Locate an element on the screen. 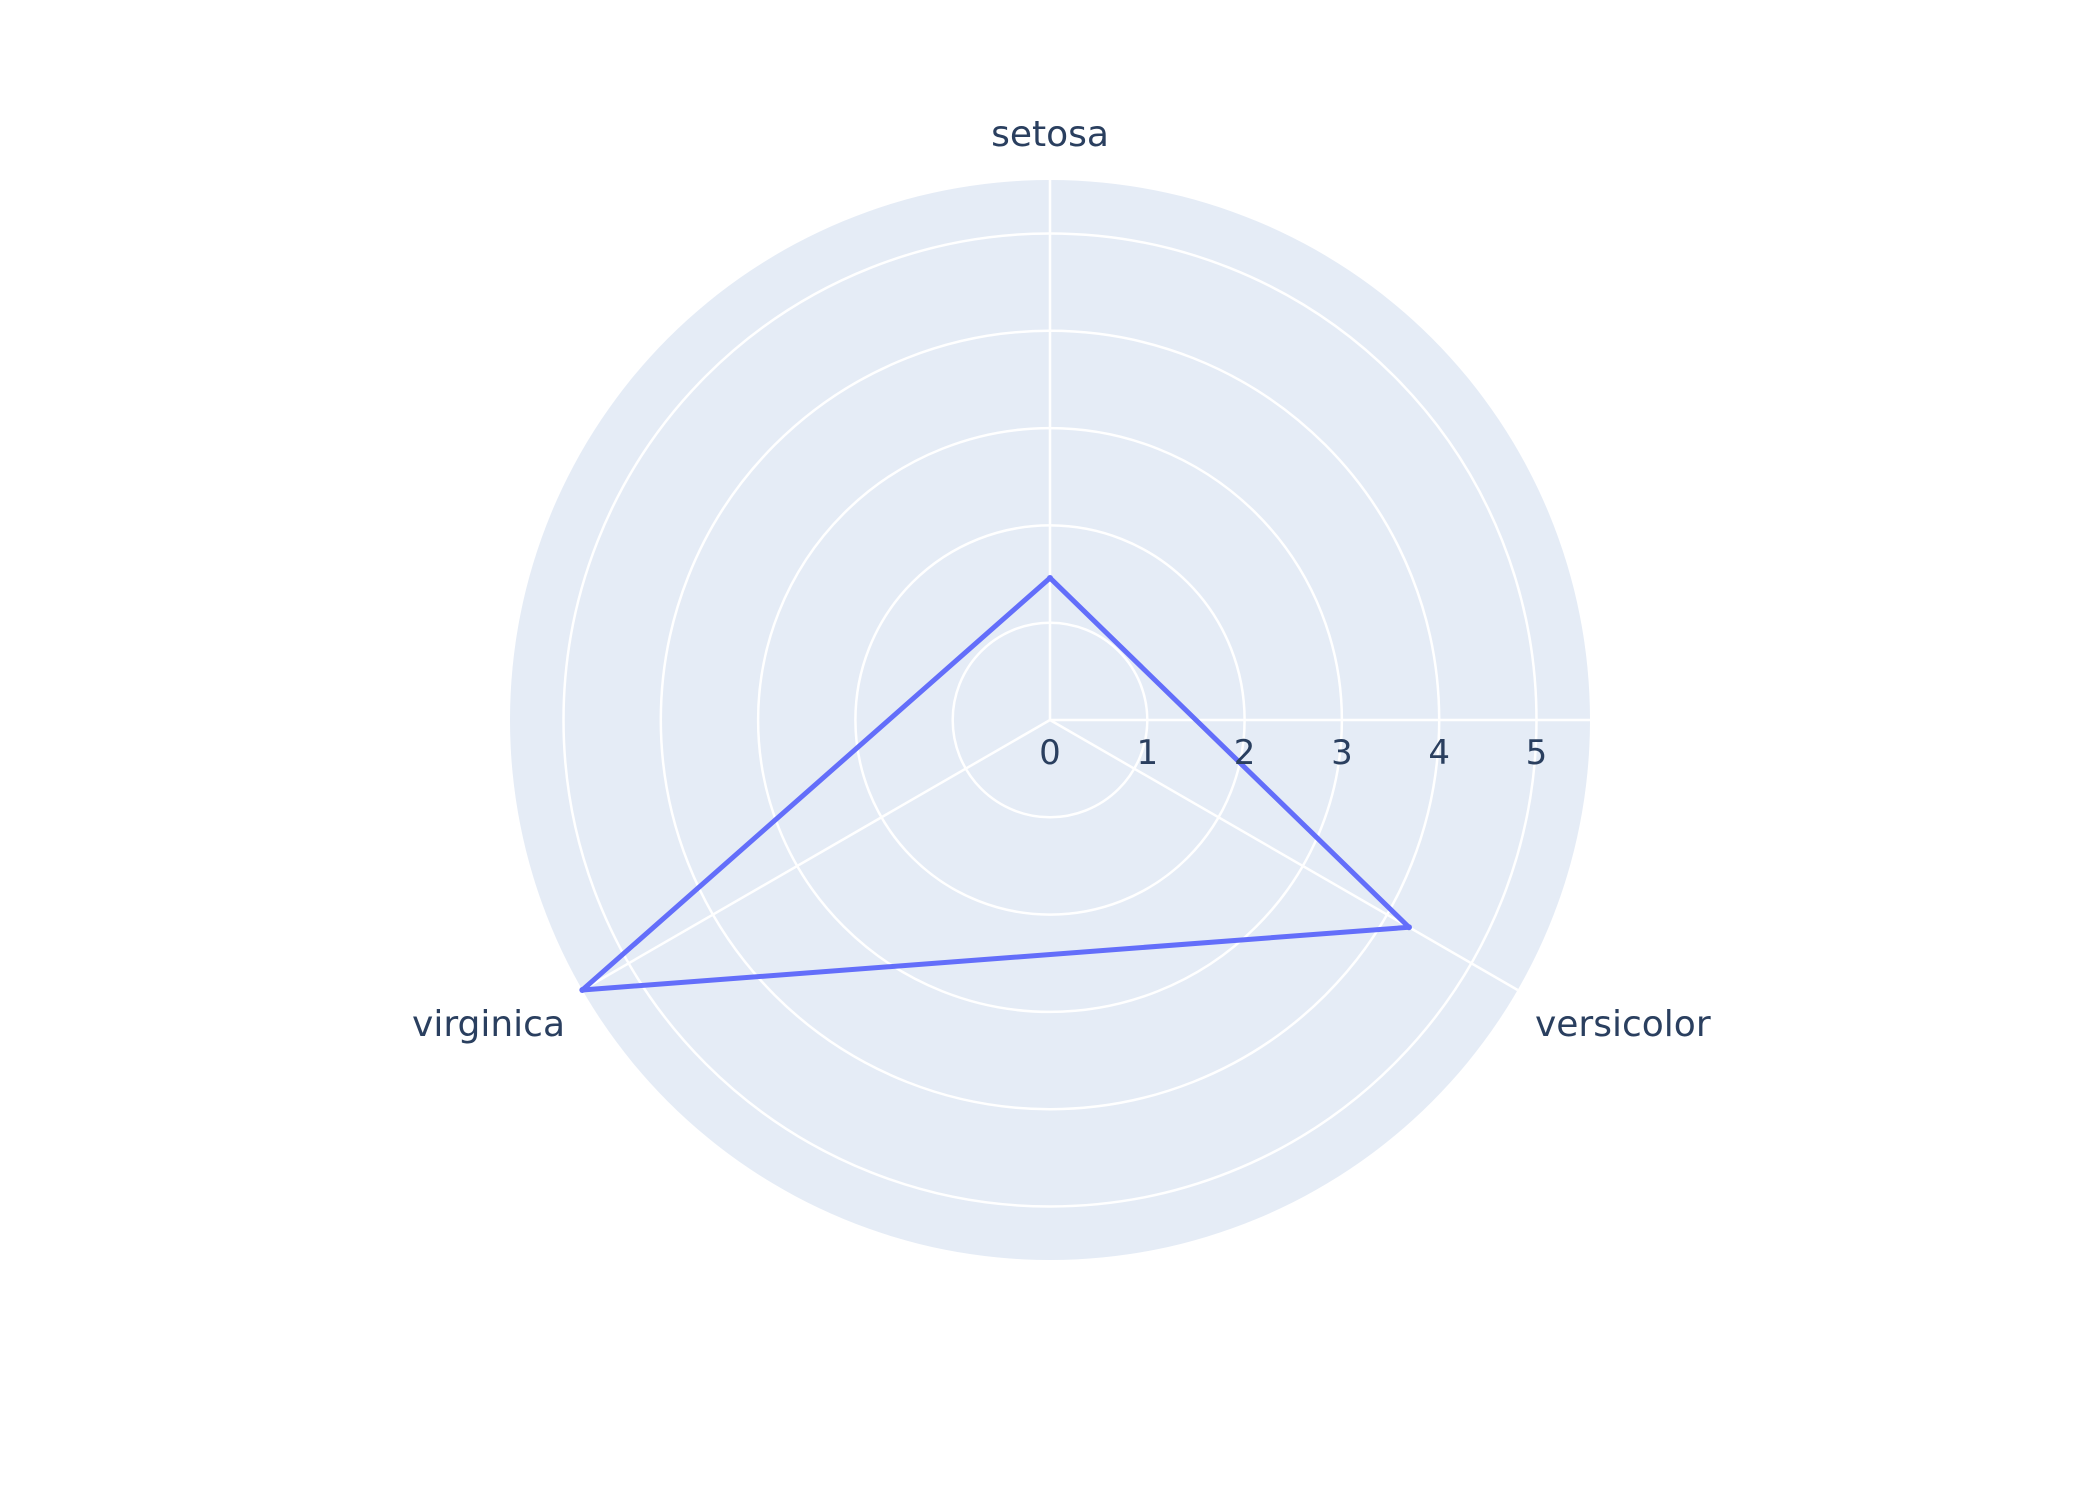  radial-tick-label: 5 is located at coordinates (1537, 753).